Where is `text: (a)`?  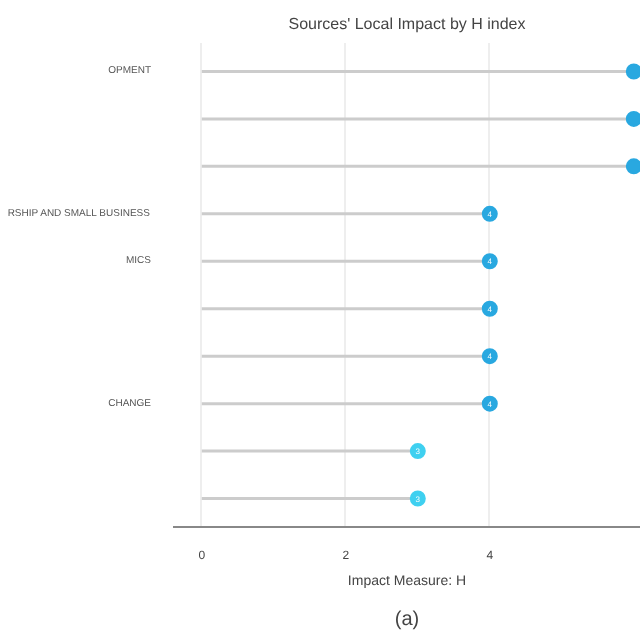
text: (a) is located at coordinates (407, 620).